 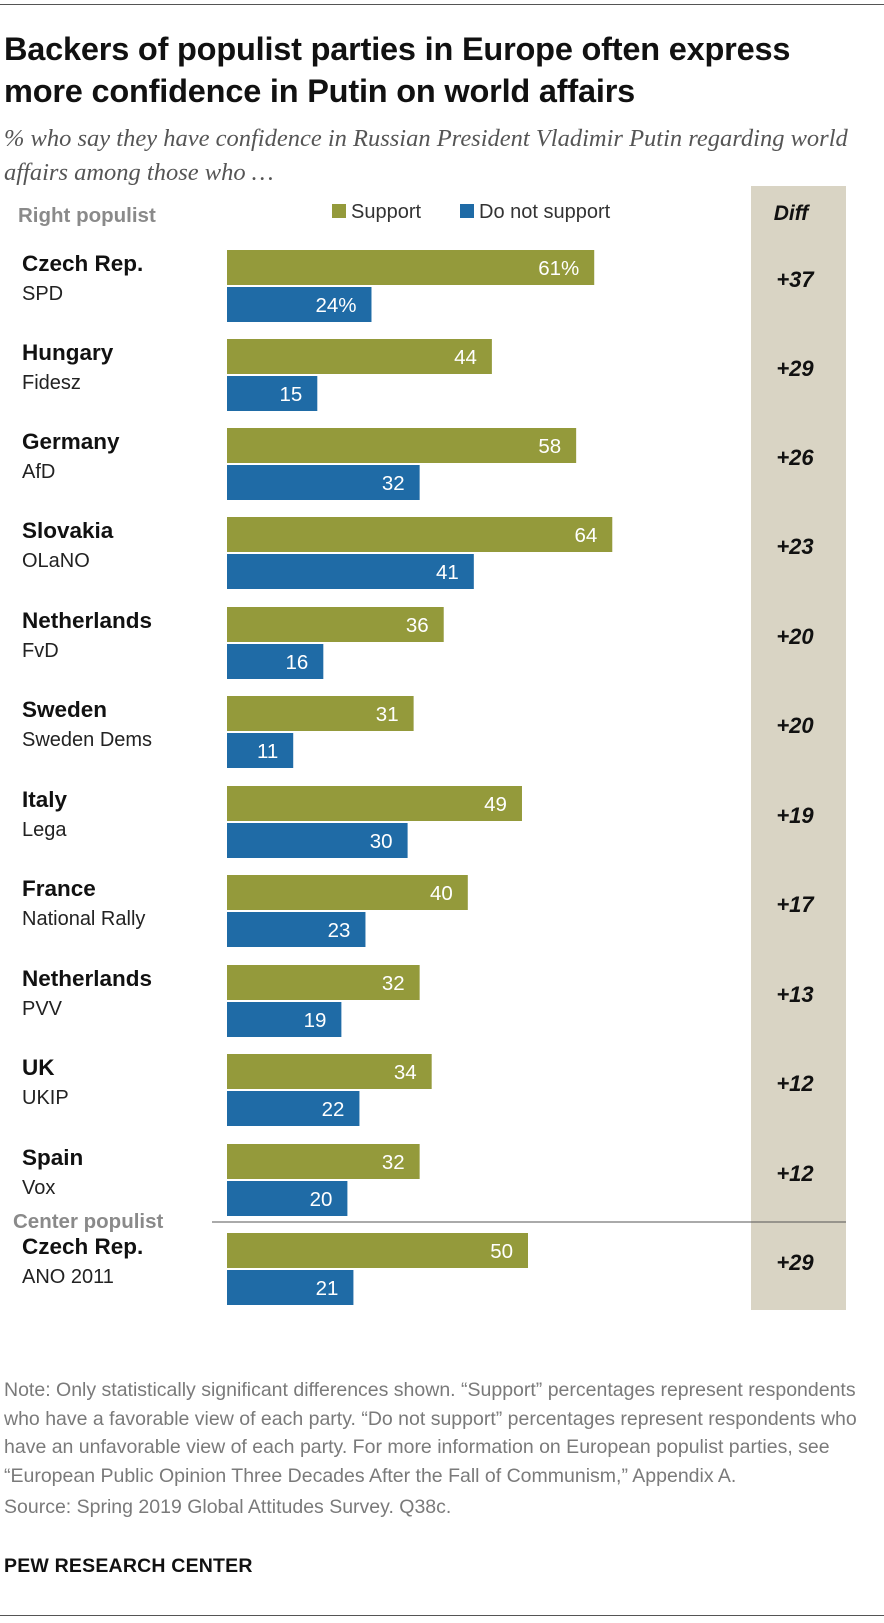 I want to click on bar-support-label: 44, so click(x=465, y=357).